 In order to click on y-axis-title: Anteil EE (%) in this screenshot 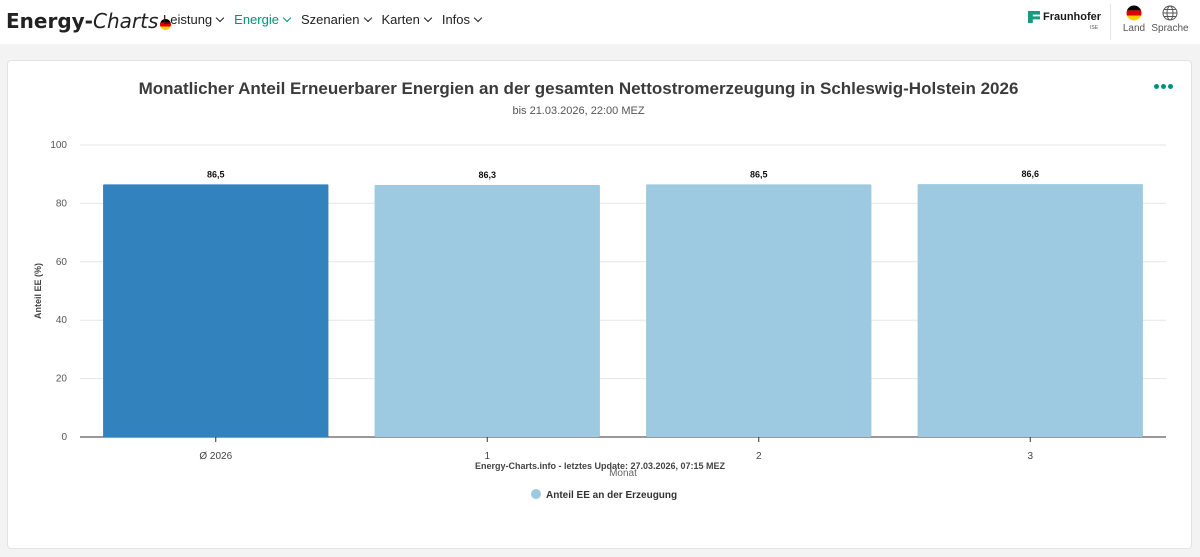, I will do `click(38, 291)`.